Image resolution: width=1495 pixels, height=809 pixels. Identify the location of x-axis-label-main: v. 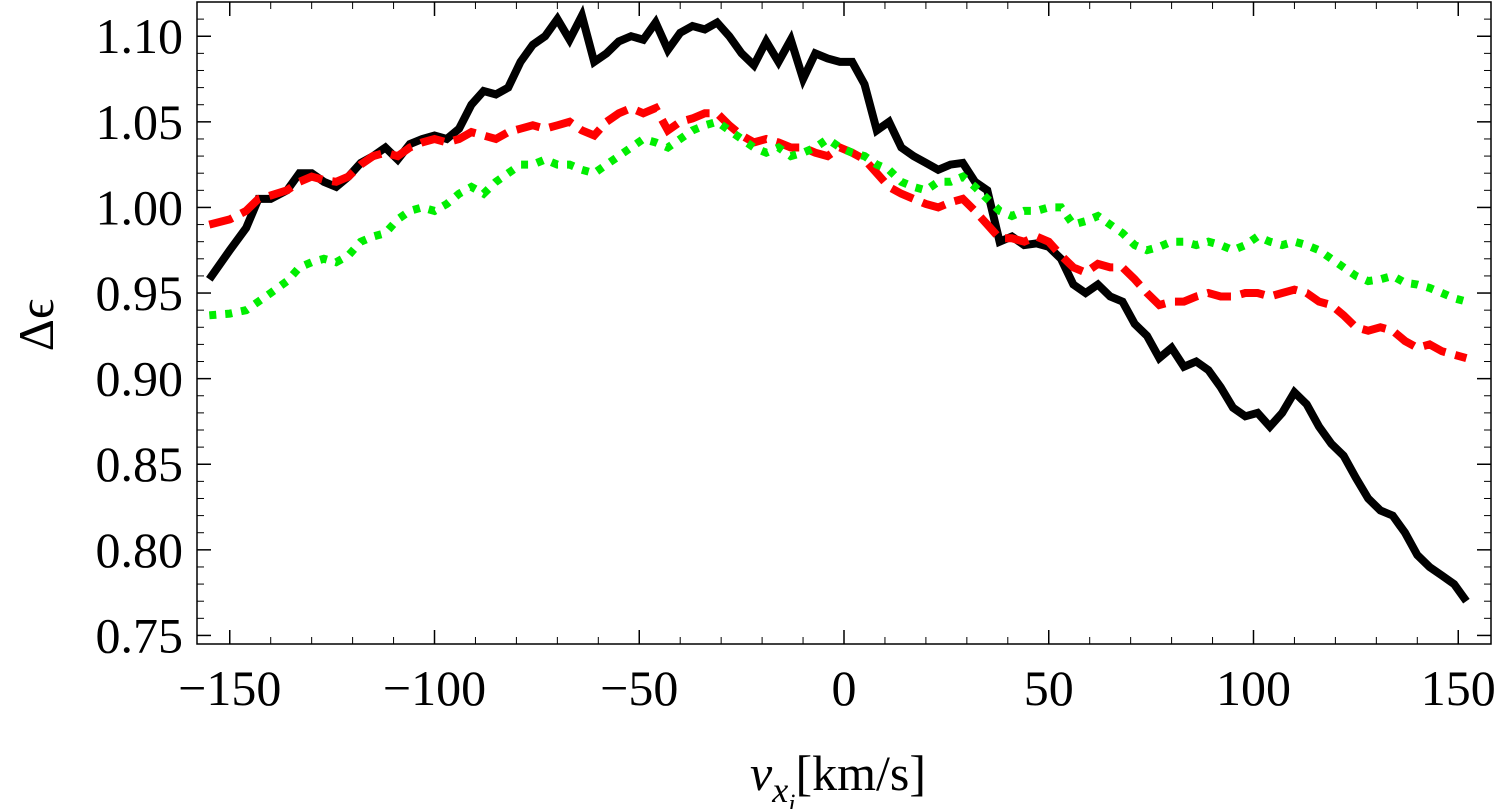
(761, 773).